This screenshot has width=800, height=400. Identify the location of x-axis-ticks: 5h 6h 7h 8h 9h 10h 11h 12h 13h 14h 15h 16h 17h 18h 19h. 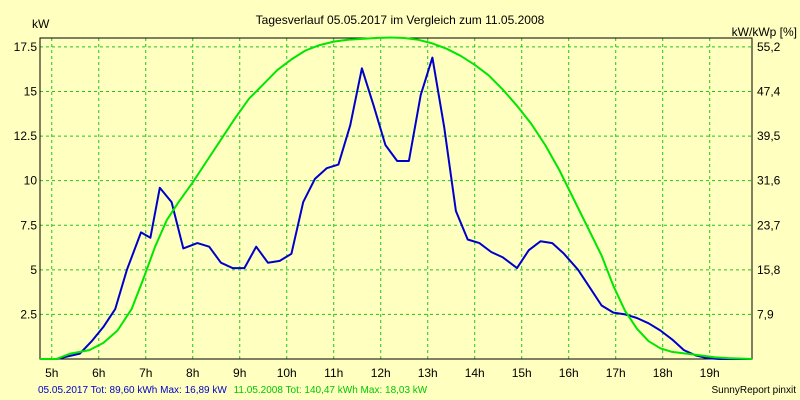
(382, 373).